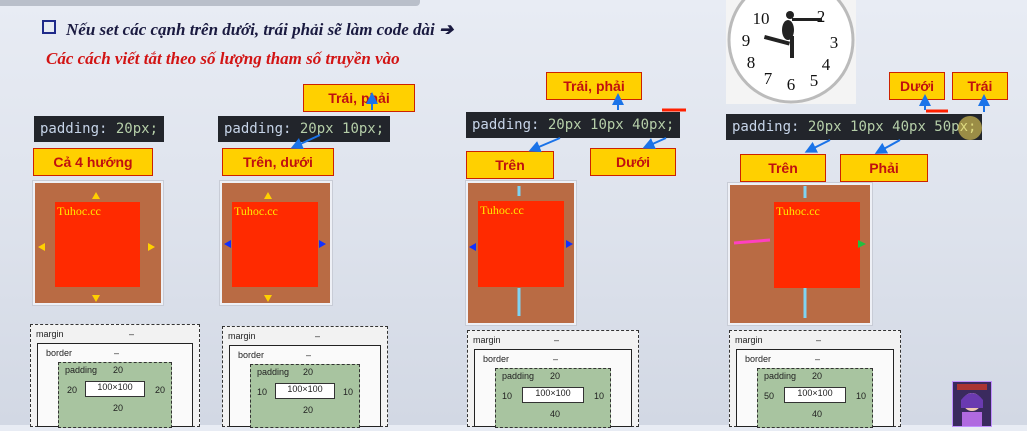 The width and height of the screenshot is (1027, 431). I want to click on label-all-four: Cả 4 hướng, so click(93, 162).